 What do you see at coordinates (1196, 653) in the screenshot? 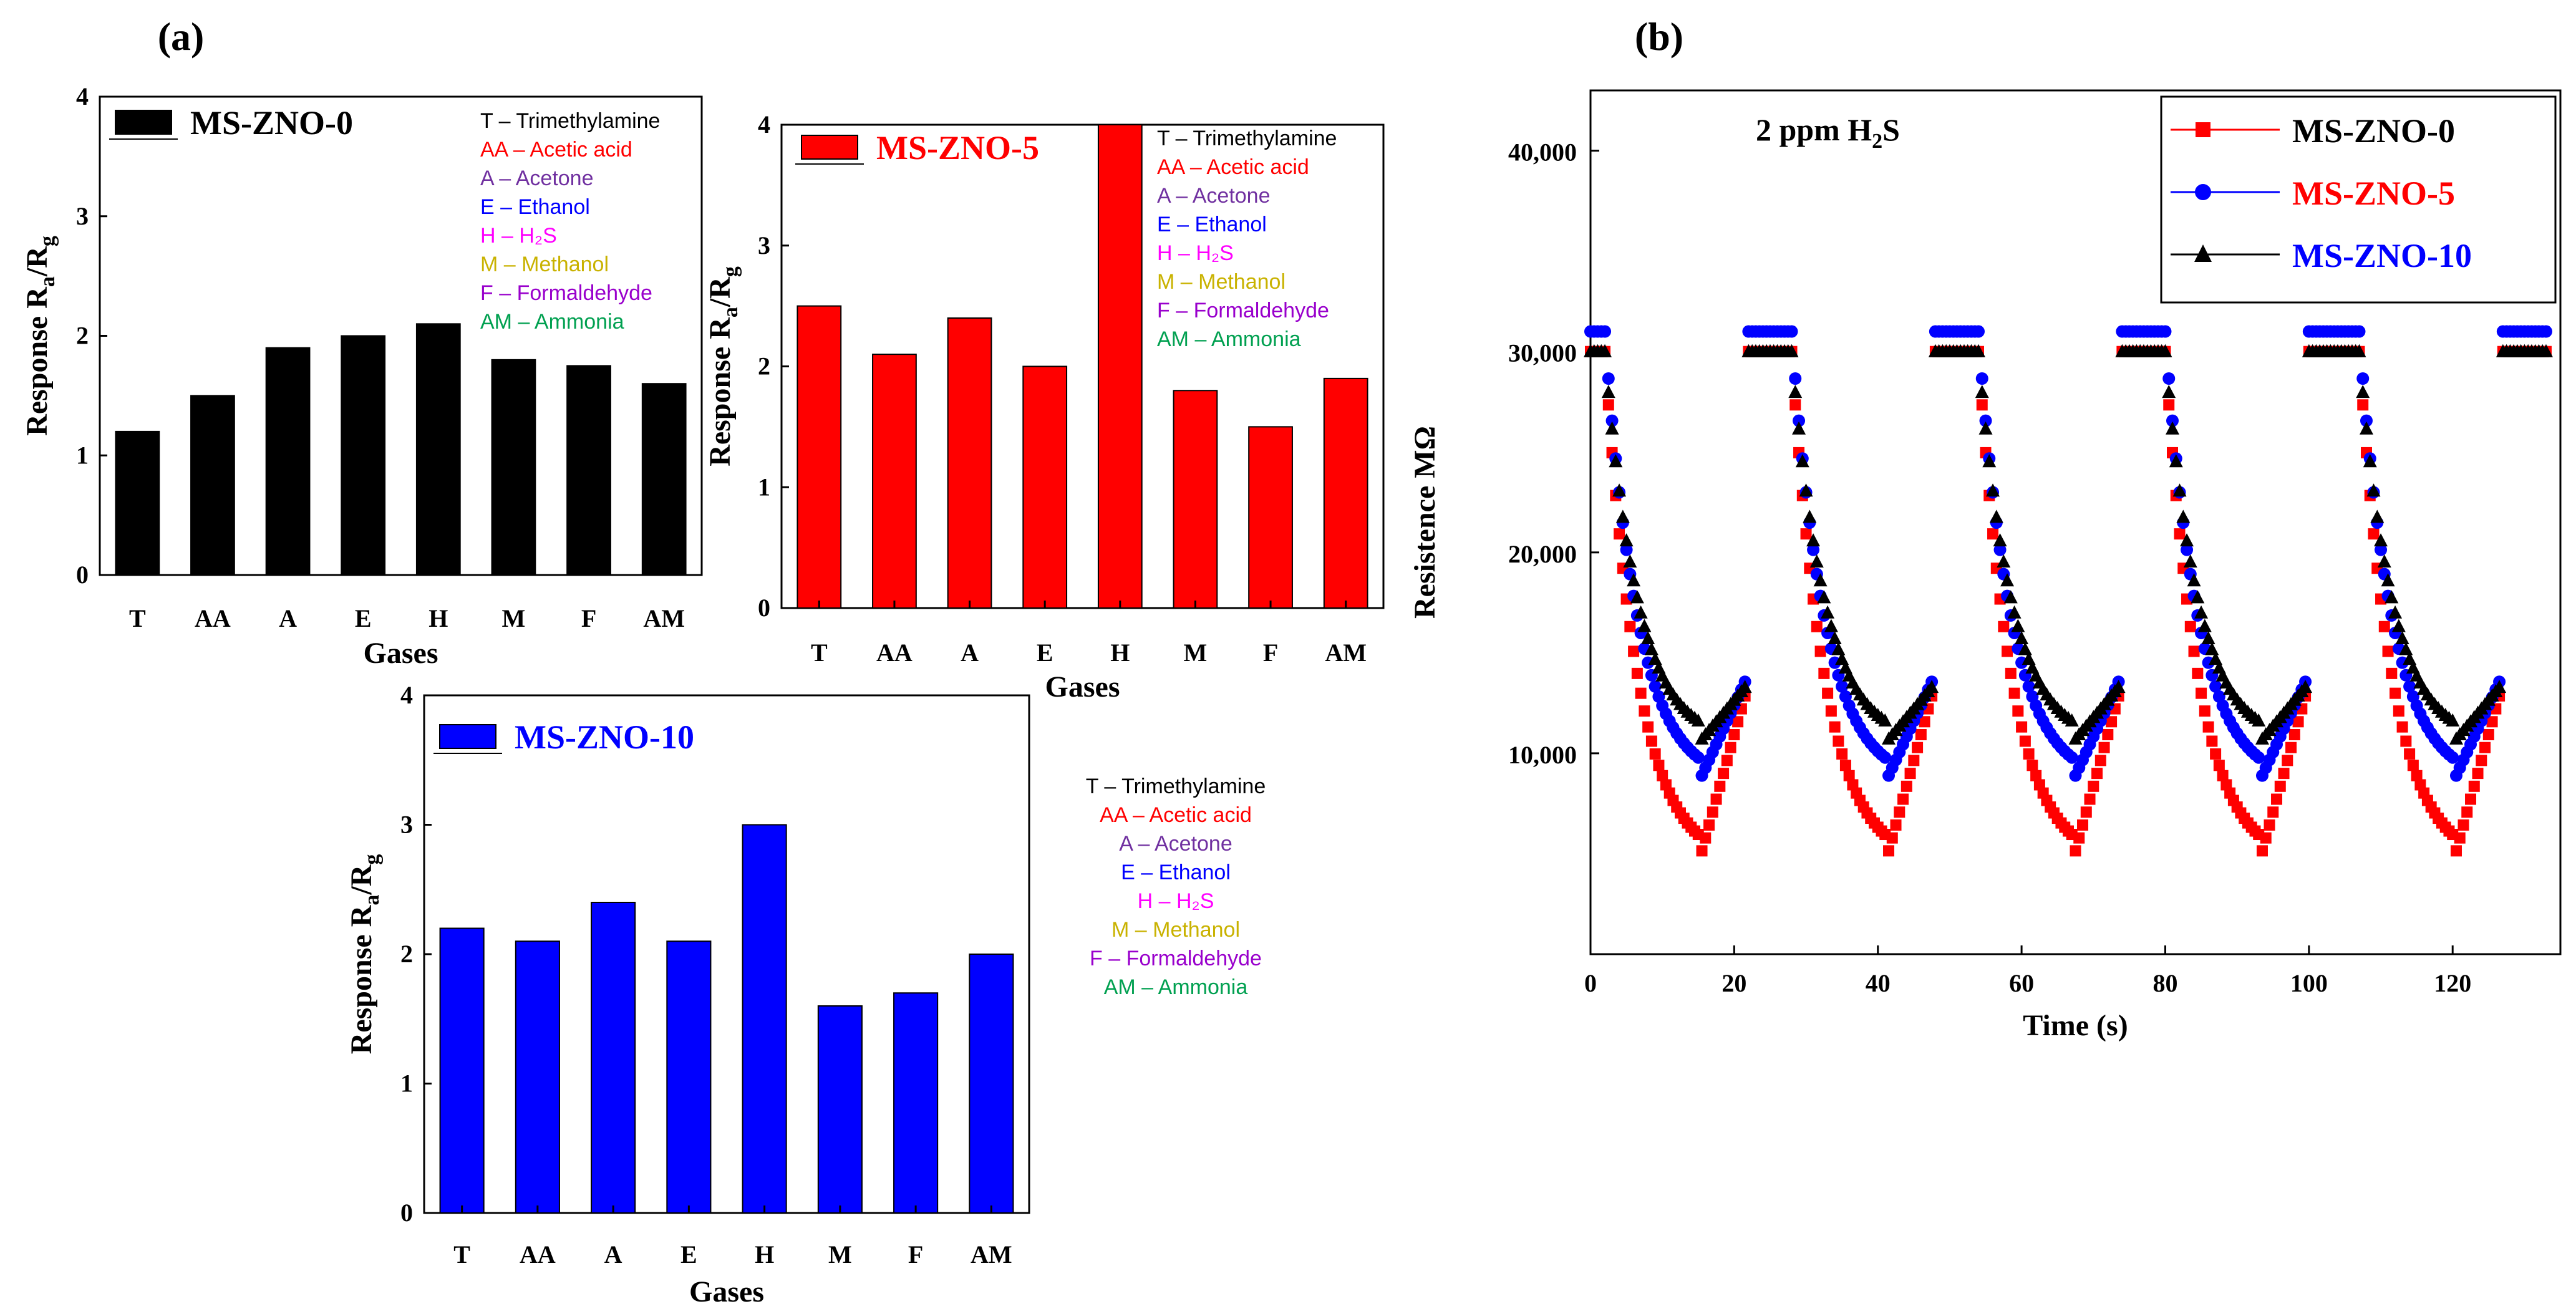
I see `x-tick-label: M` at bounding box center [1196, 653].